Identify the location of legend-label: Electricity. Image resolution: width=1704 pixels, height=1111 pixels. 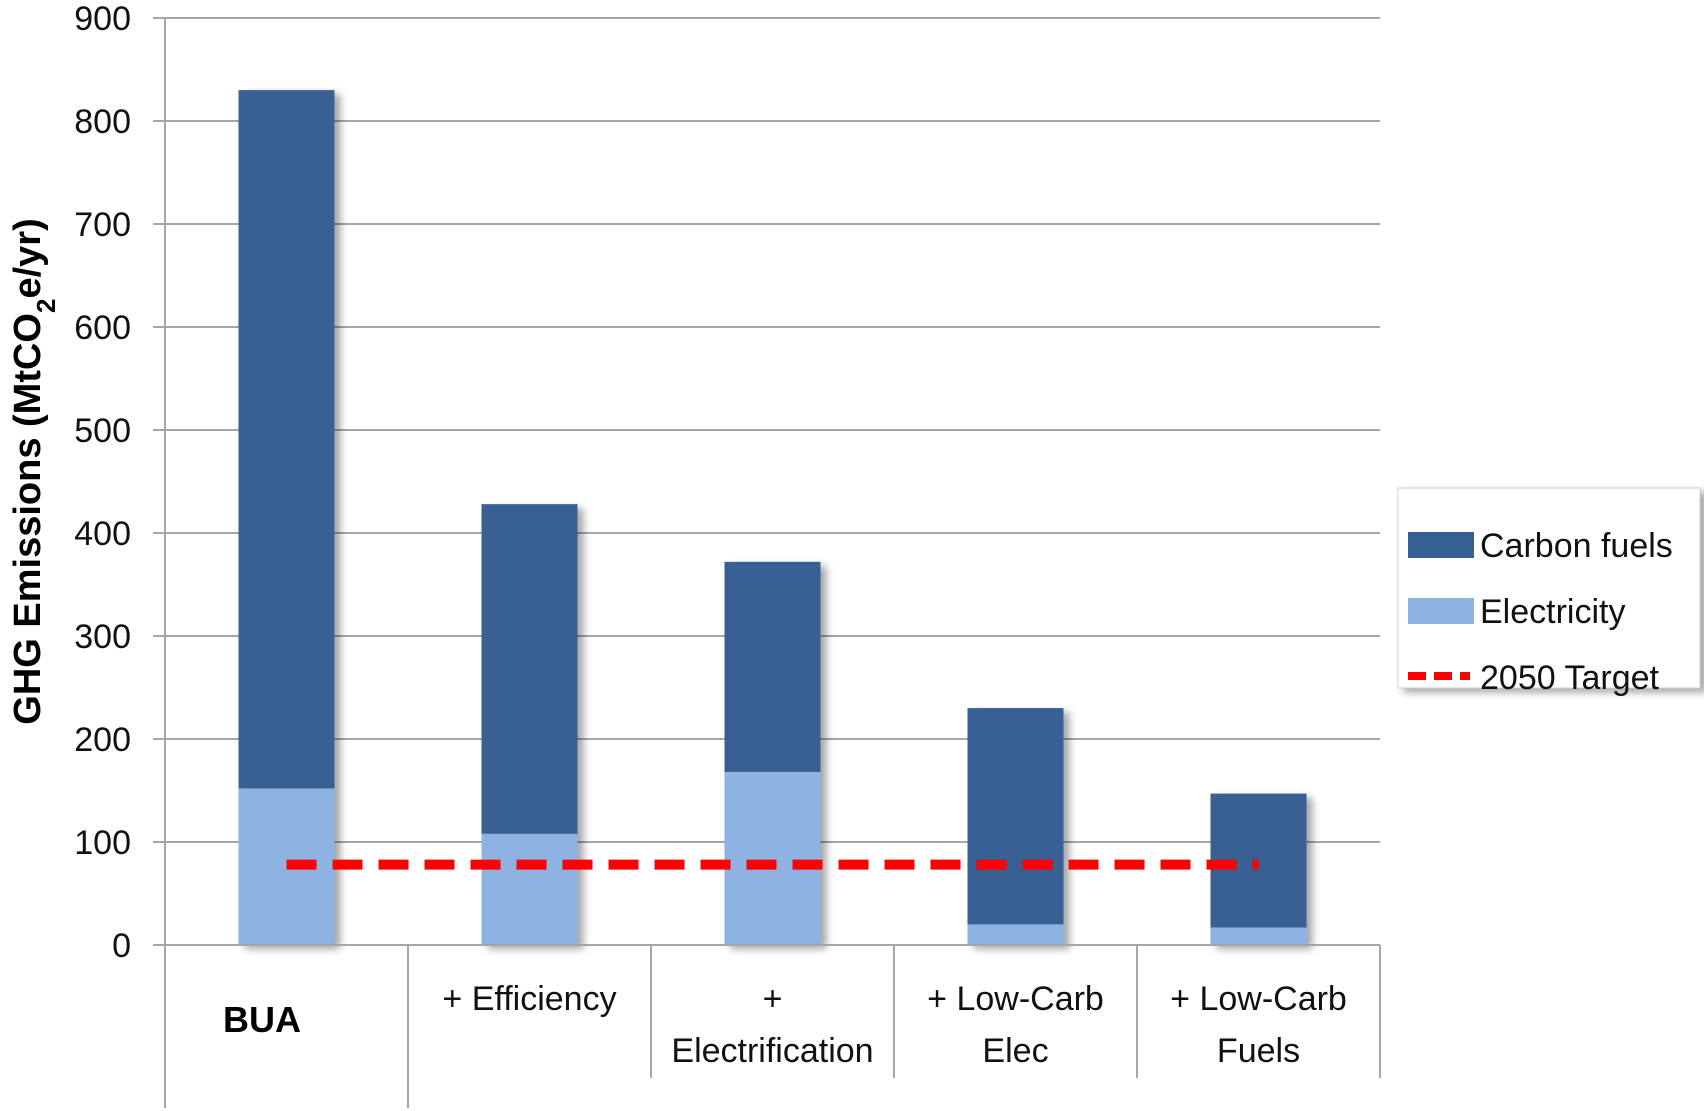
(1552, 612).